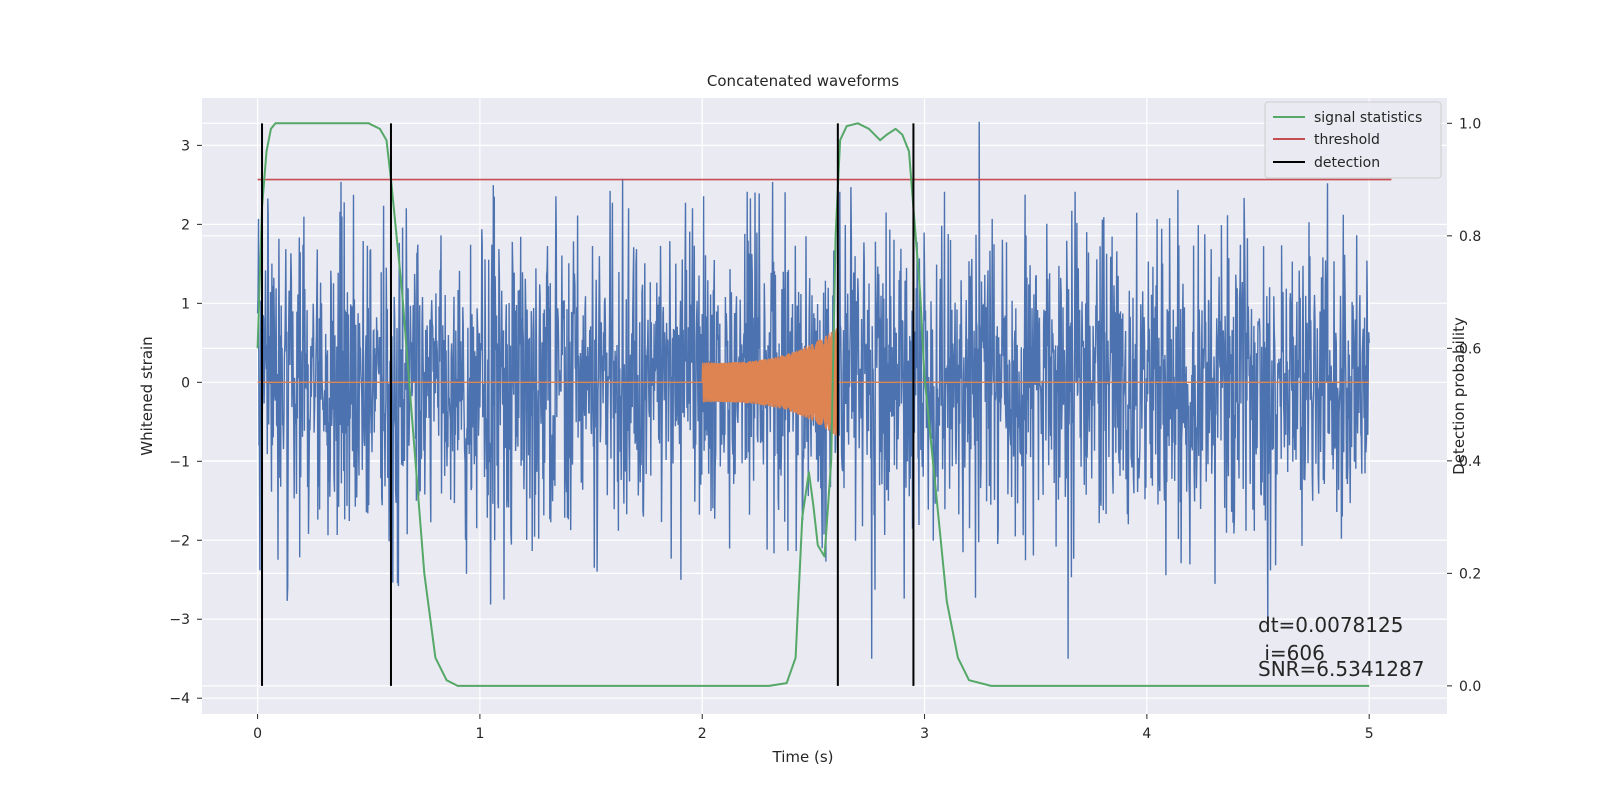 The image size is (1600, 800). Describe the element at coordinates (479, 734) in the screenshot. I see `x-tick-label: 1` at that location.